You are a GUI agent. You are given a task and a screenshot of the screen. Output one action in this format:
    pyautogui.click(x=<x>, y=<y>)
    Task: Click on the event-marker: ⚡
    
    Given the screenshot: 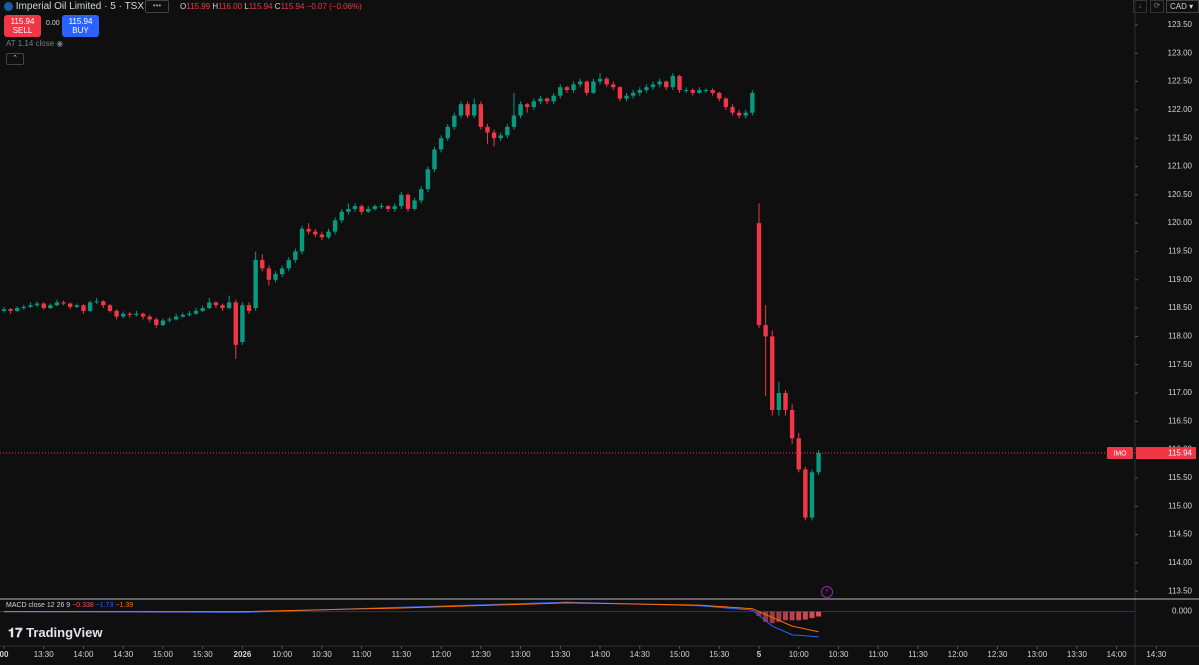 What is the action you would take?
    pyautogui.click(x=827, y=592)
    